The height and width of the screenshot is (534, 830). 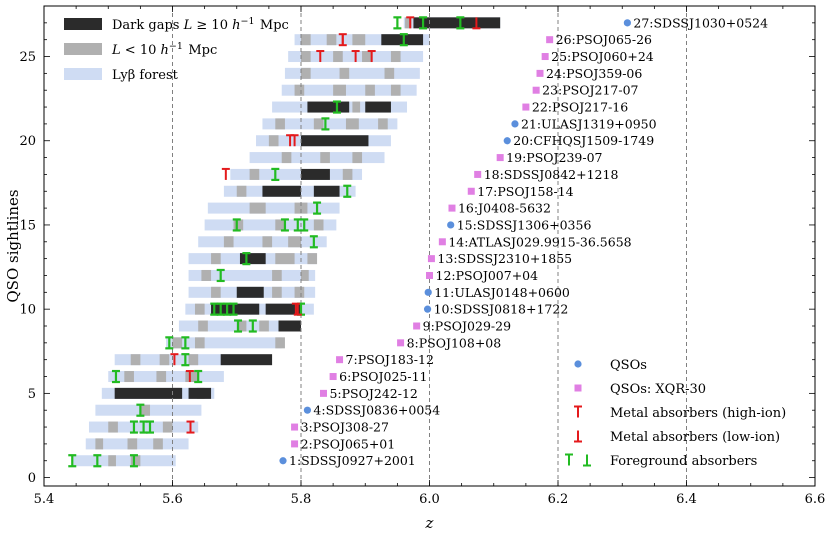 What do you see at coordinates (27, 310) in the screenshot?
I see `y-tick-label: 10` at bounding box center [27, 310].